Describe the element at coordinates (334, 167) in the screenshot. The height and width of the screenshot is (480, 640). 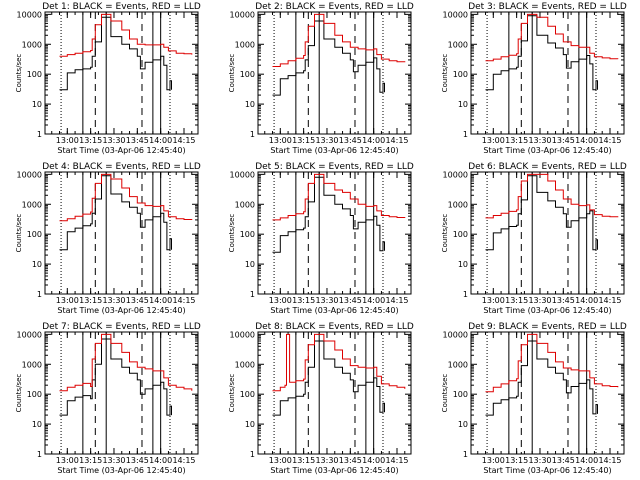
I see `panel-title: Det 5: BLACK = Events, RED = LLD` at that location.